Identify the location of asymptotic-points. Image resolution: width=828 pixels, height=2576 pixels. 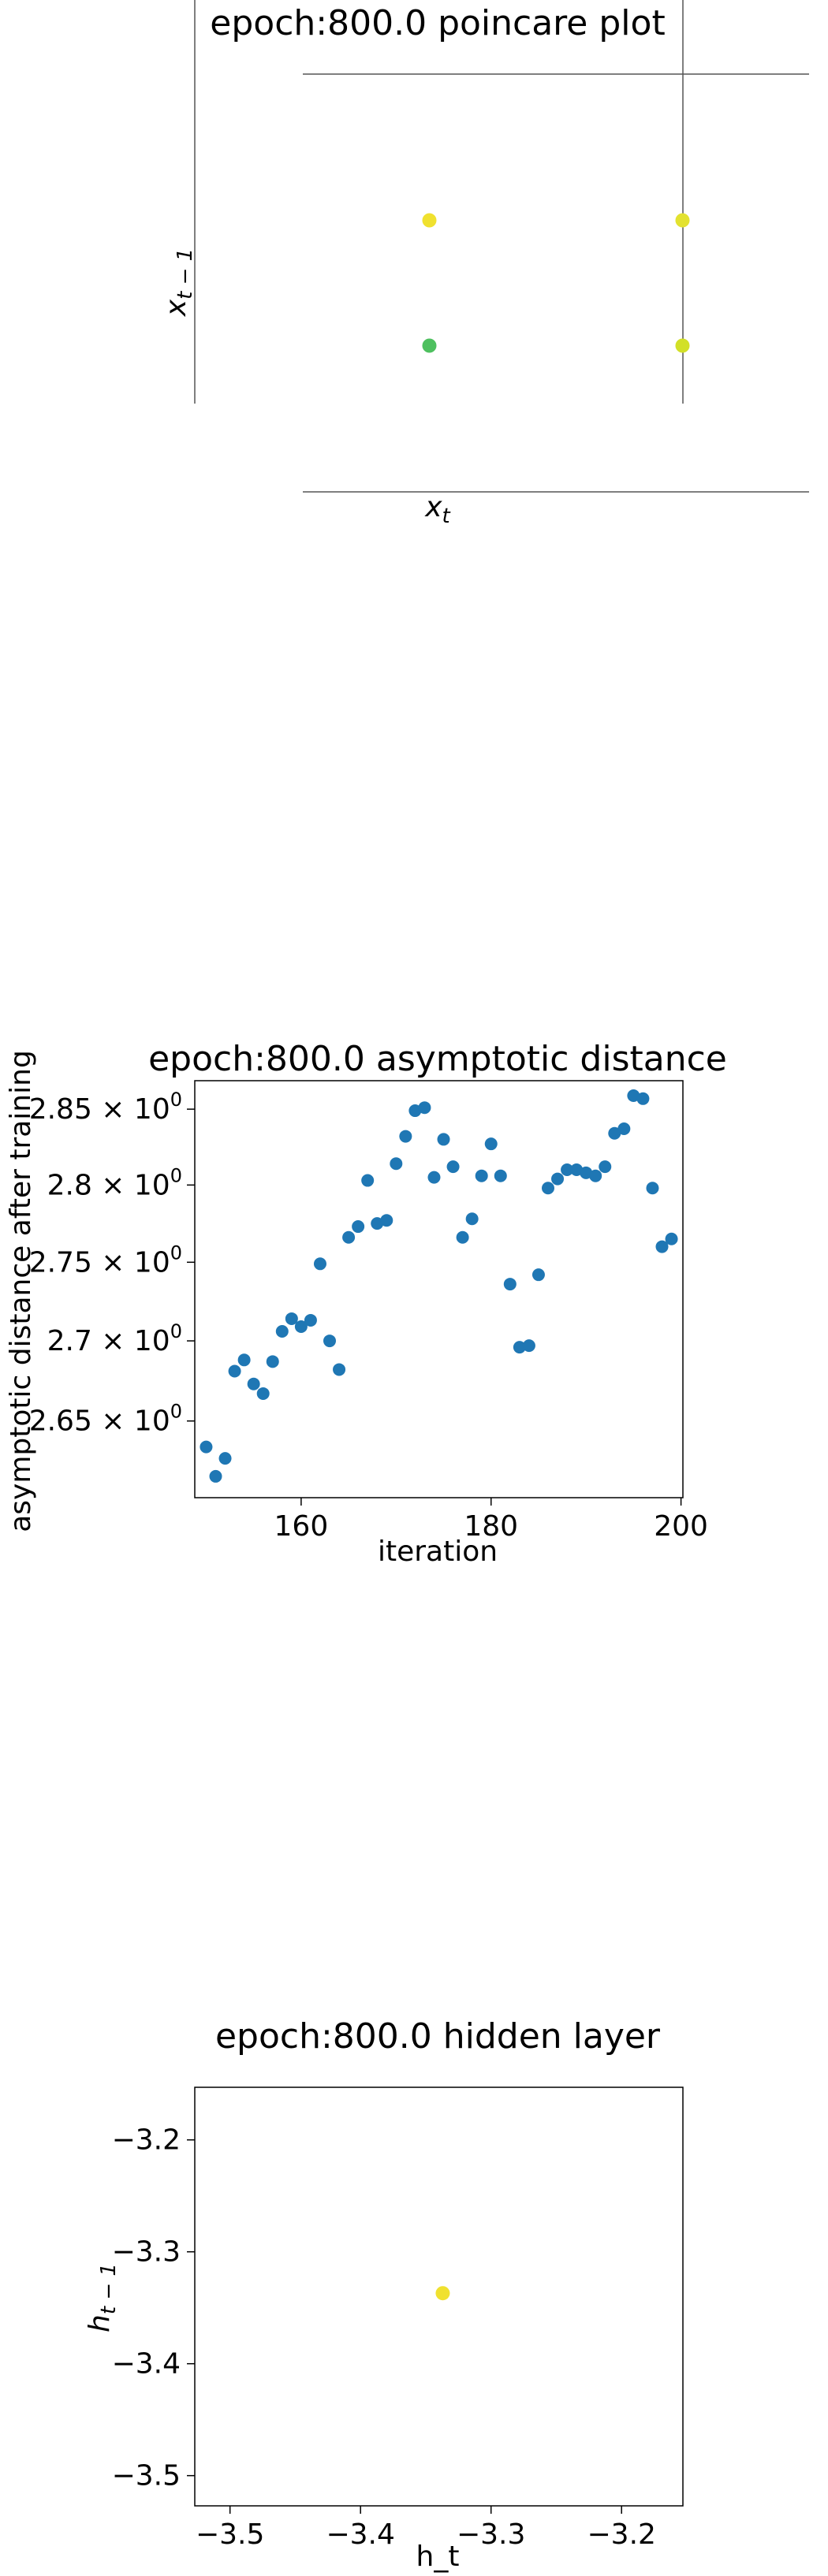
(439, 1286).